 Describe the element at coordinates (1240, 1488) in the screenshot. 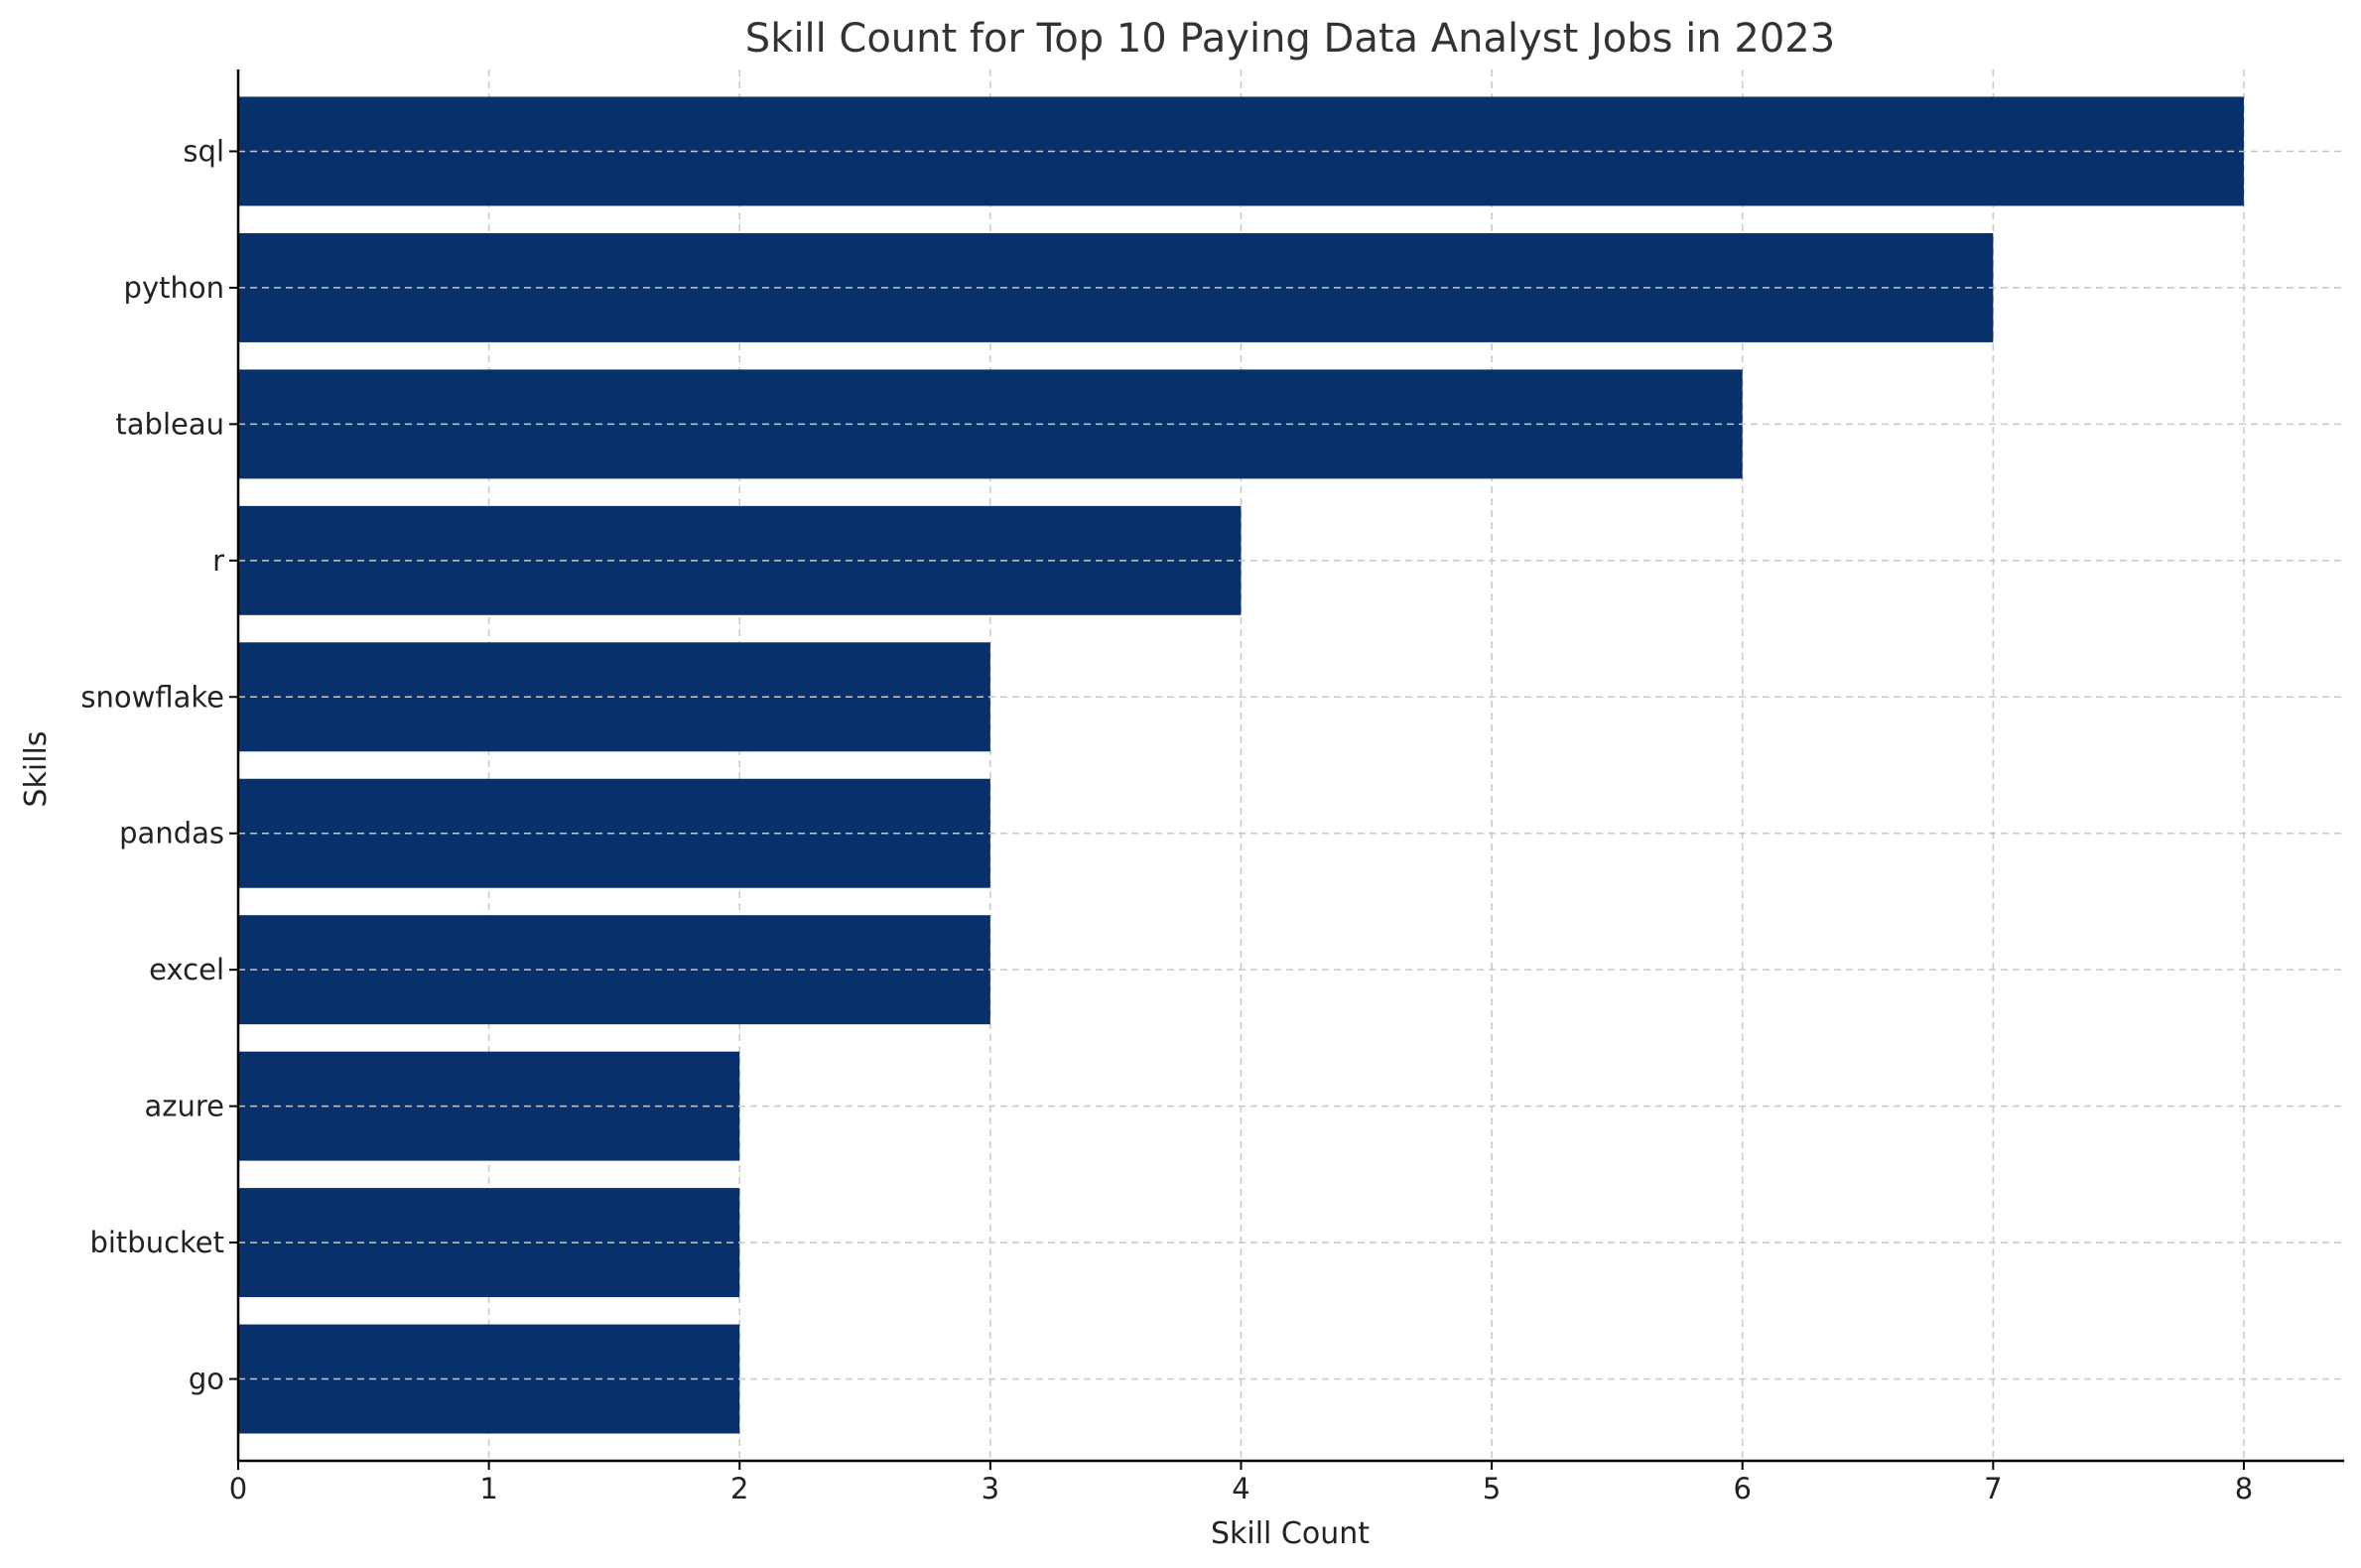

I see `x-tick-label: 4` at that location.